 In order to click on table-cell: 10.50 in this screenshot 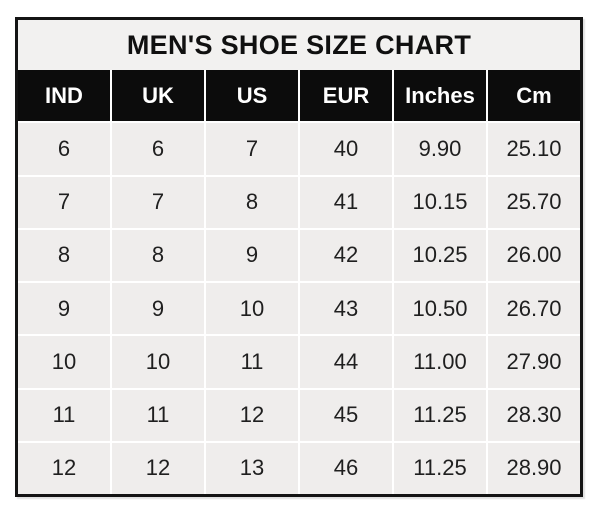, I will do `click(440, 309)`.